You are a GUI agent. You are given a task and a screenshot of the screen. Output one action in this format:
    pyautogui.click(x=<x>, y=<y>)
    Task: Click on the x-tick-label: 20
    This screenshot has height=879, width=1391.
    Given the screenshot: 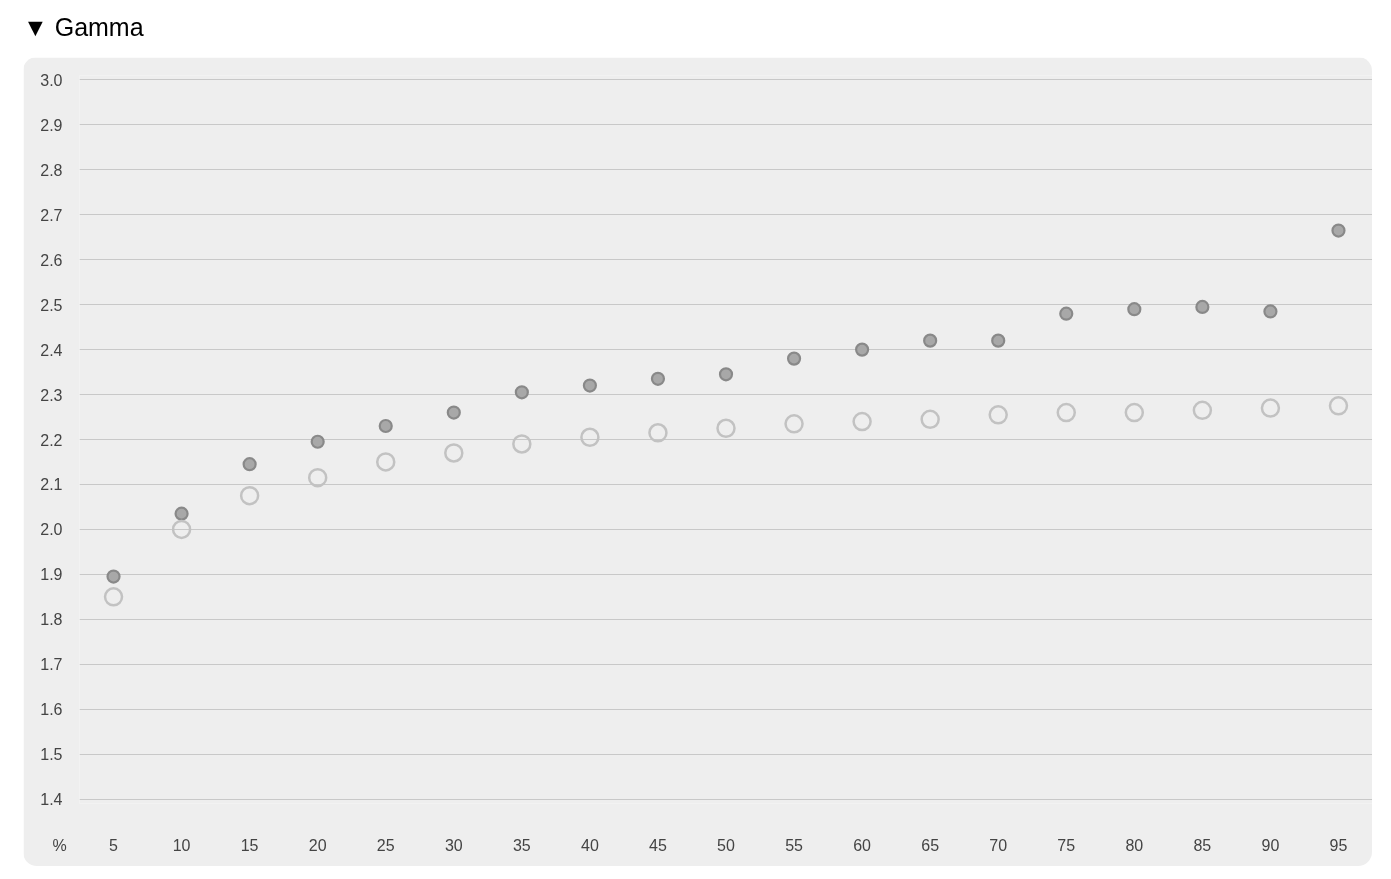 What is the action you would take?
    pyautogui.click(x=317, y=845)
    